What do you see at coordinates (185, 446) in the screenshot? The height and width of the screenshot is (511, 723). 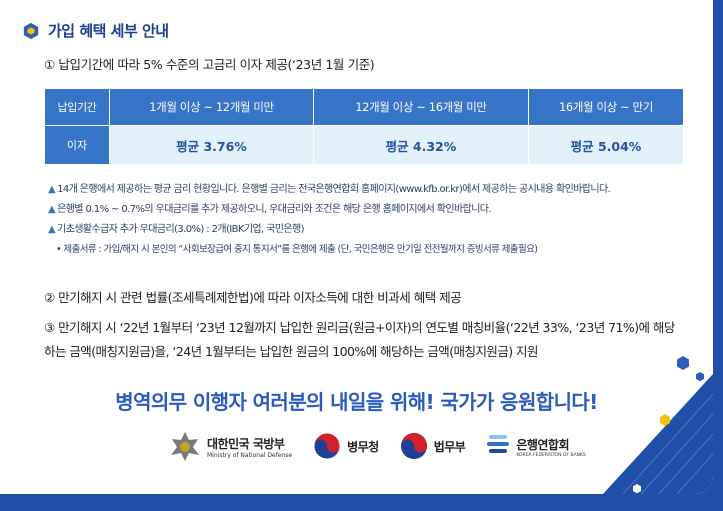 I see `mnd-emblem-icon` at bounding box center [185, 446].